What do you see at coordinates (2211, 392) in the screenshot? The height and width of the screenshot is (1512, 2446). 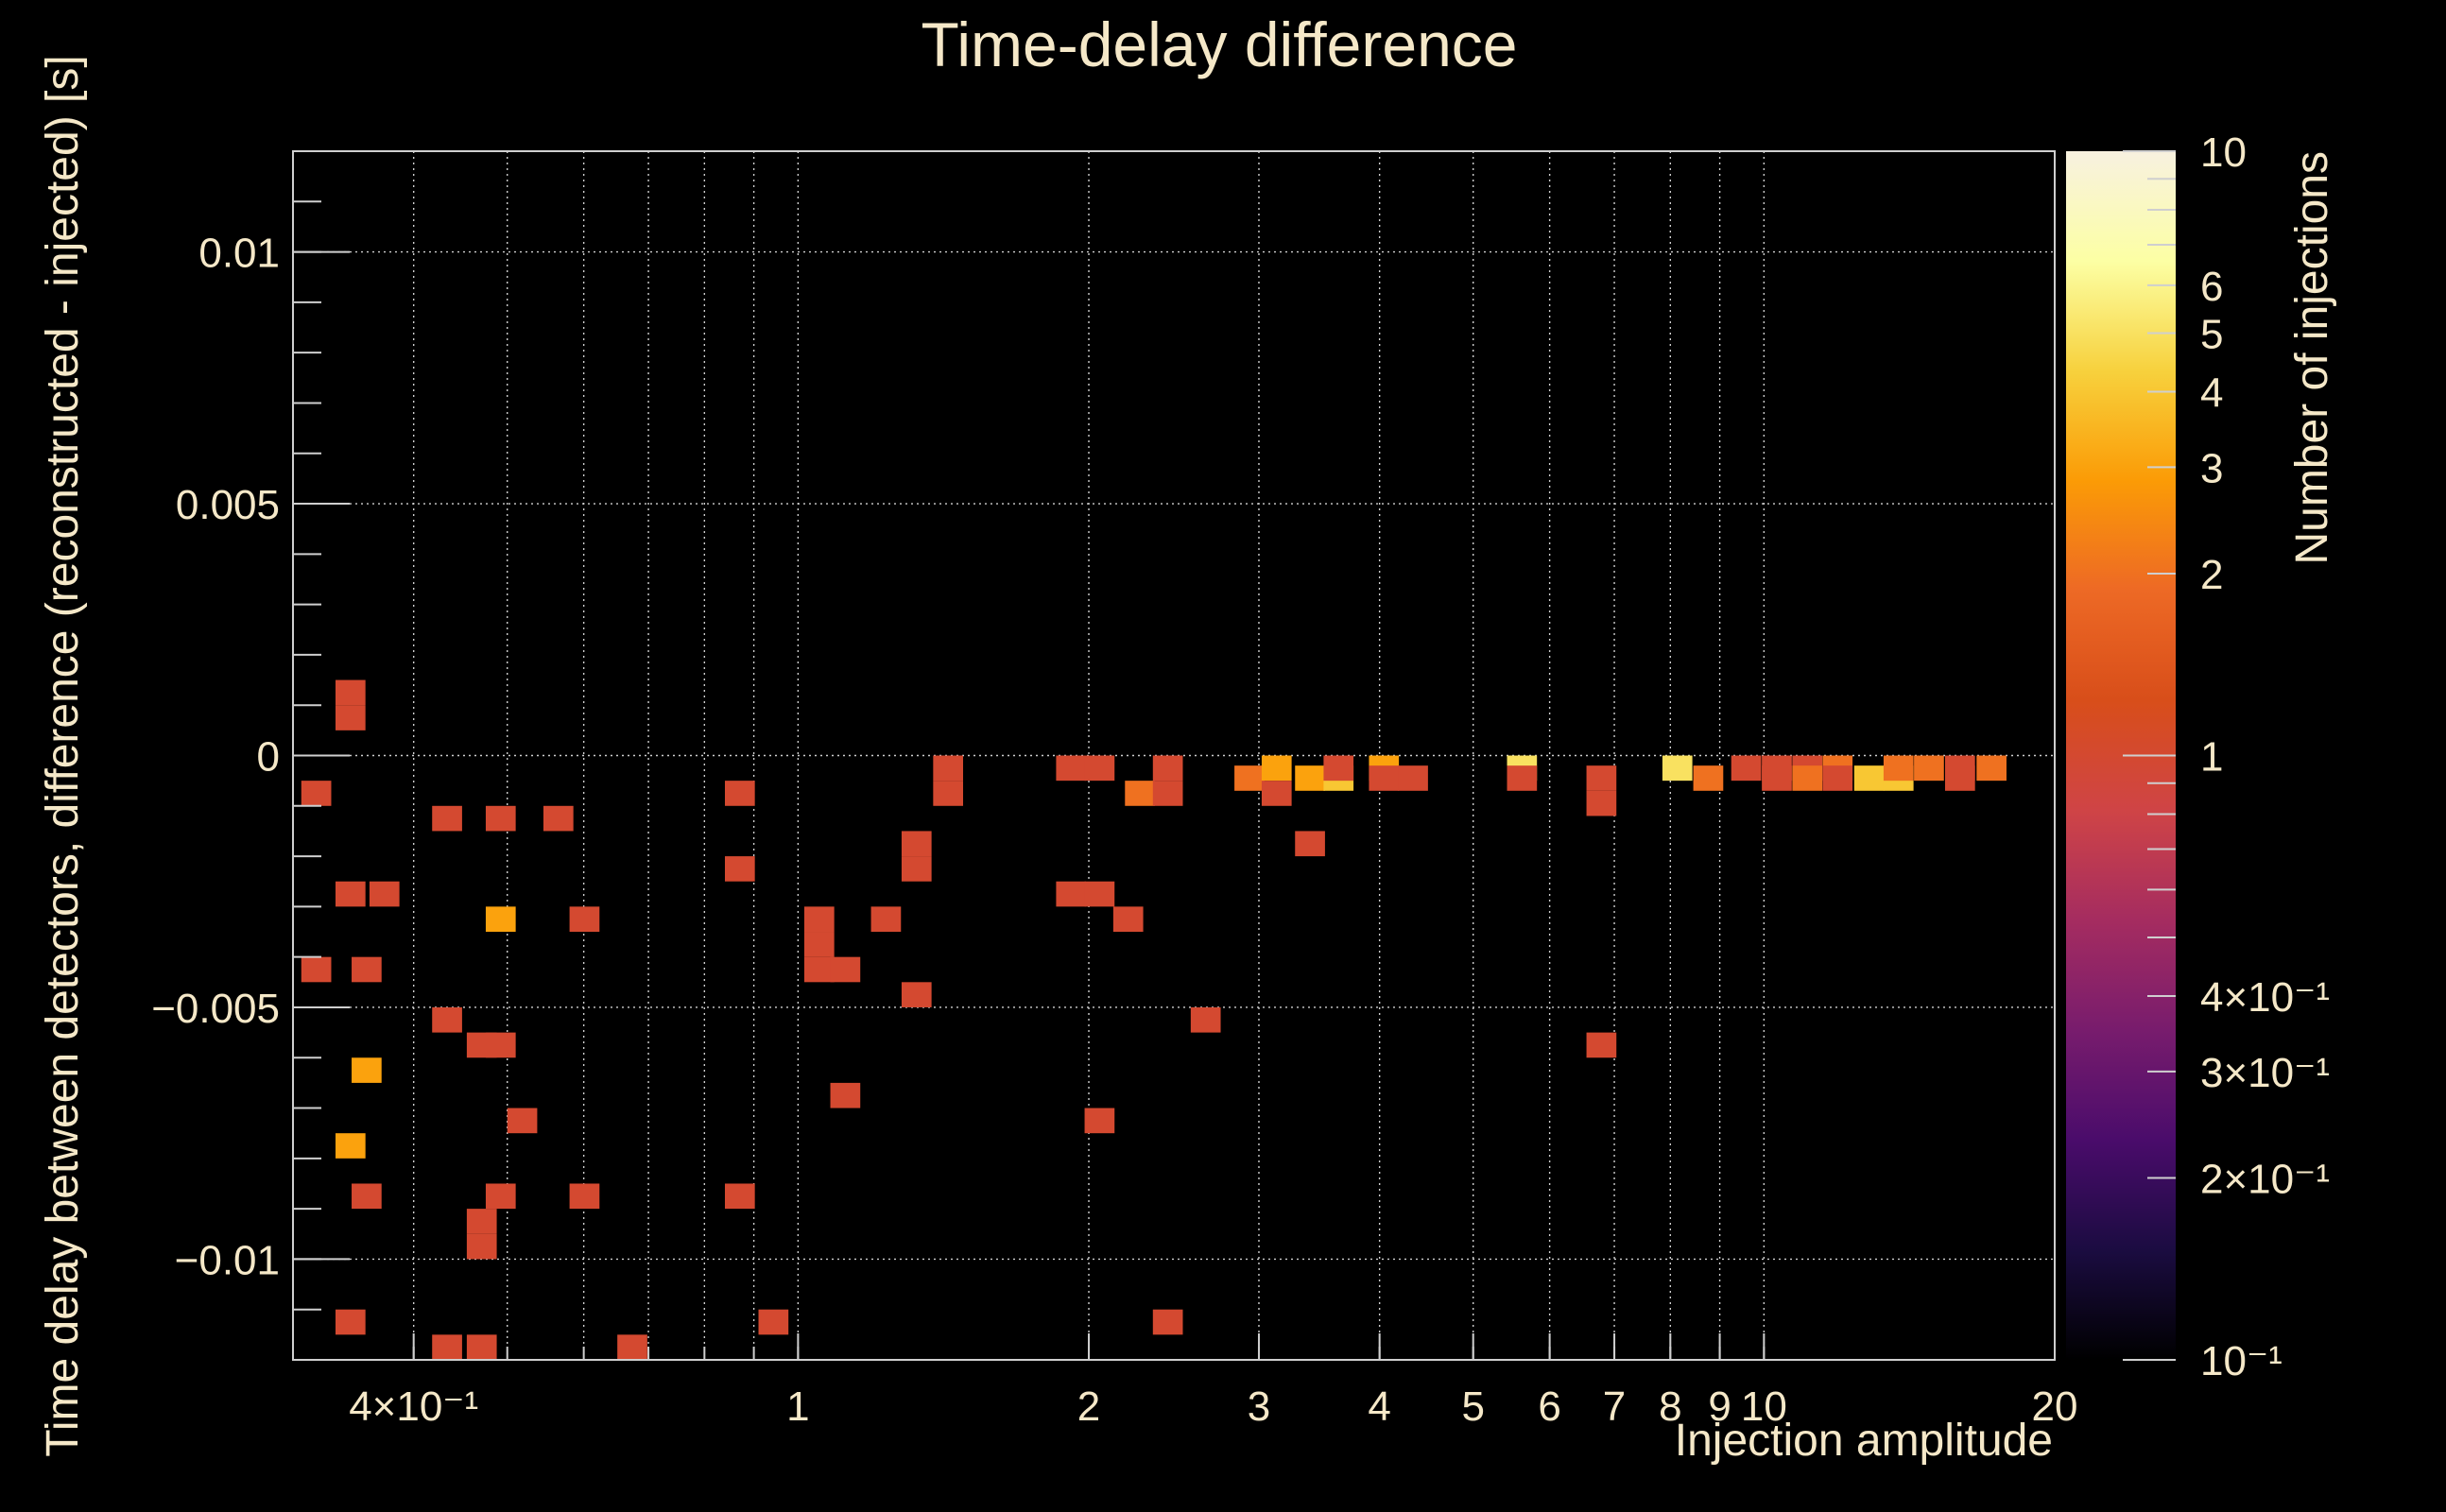 I see `colorbar-tick-label: 4` at bounding box center [2211, 392].